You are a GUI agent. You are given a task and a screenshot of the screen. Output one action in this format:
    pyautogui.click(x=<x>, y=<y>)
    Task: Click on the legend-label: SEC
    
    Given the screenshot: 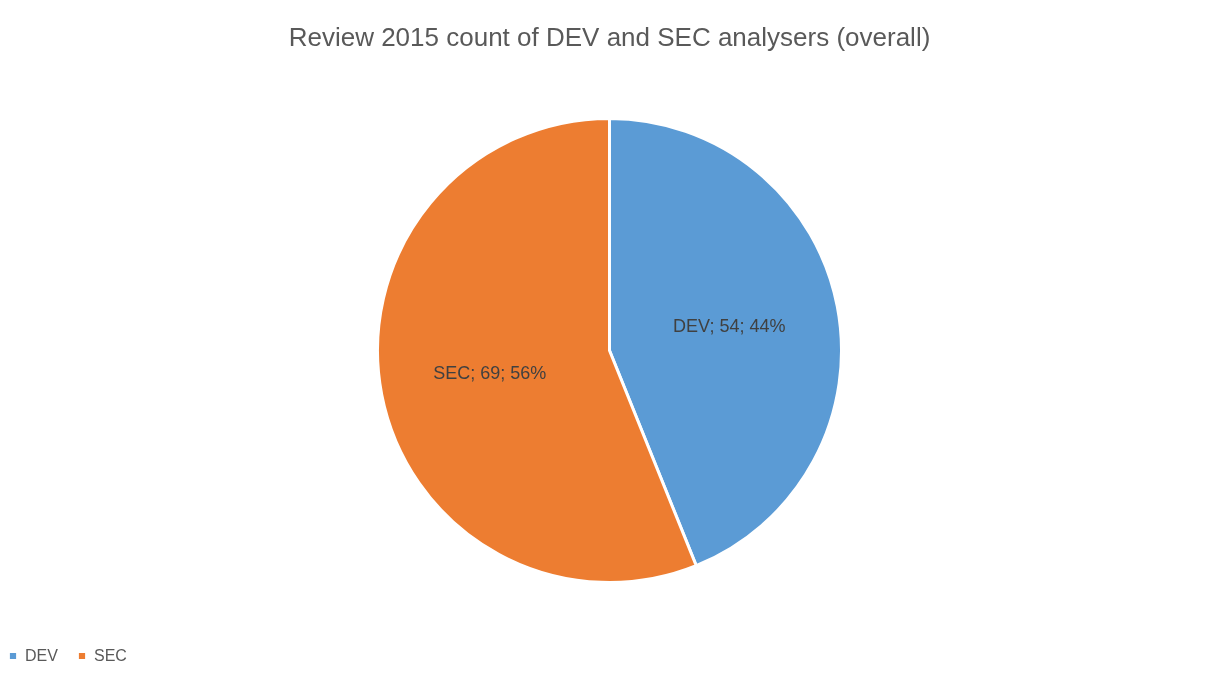 What is the action you would take?
    pyautogui.click(x=110, y=655)
    